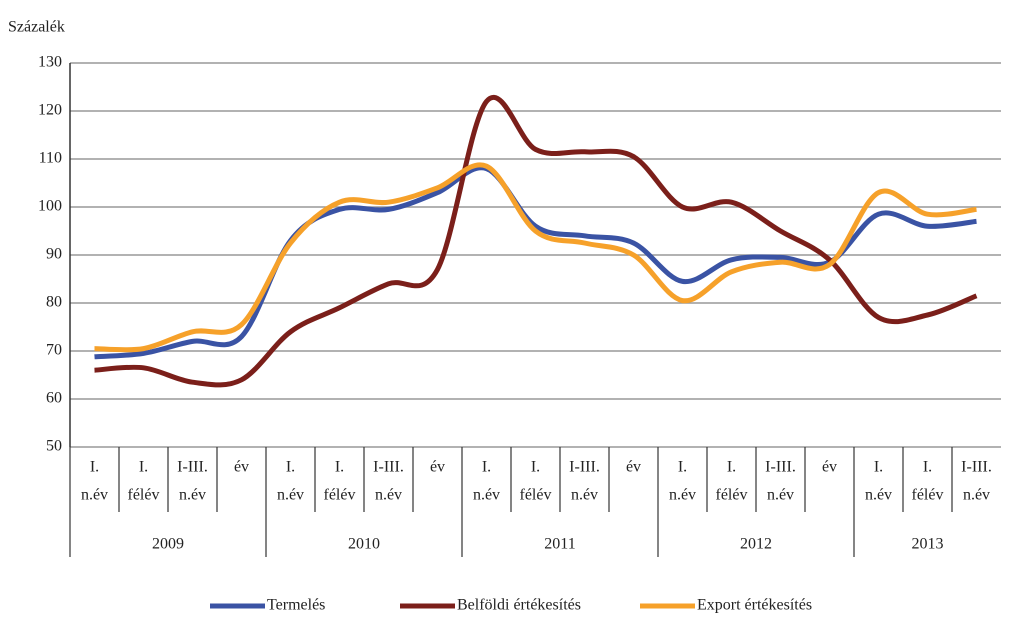 The image size is (1009, 624). What do you see at coordinates (756, 544) in the screenshot?
I see `x-group-label: 2012` at bounding box center [756, 544].